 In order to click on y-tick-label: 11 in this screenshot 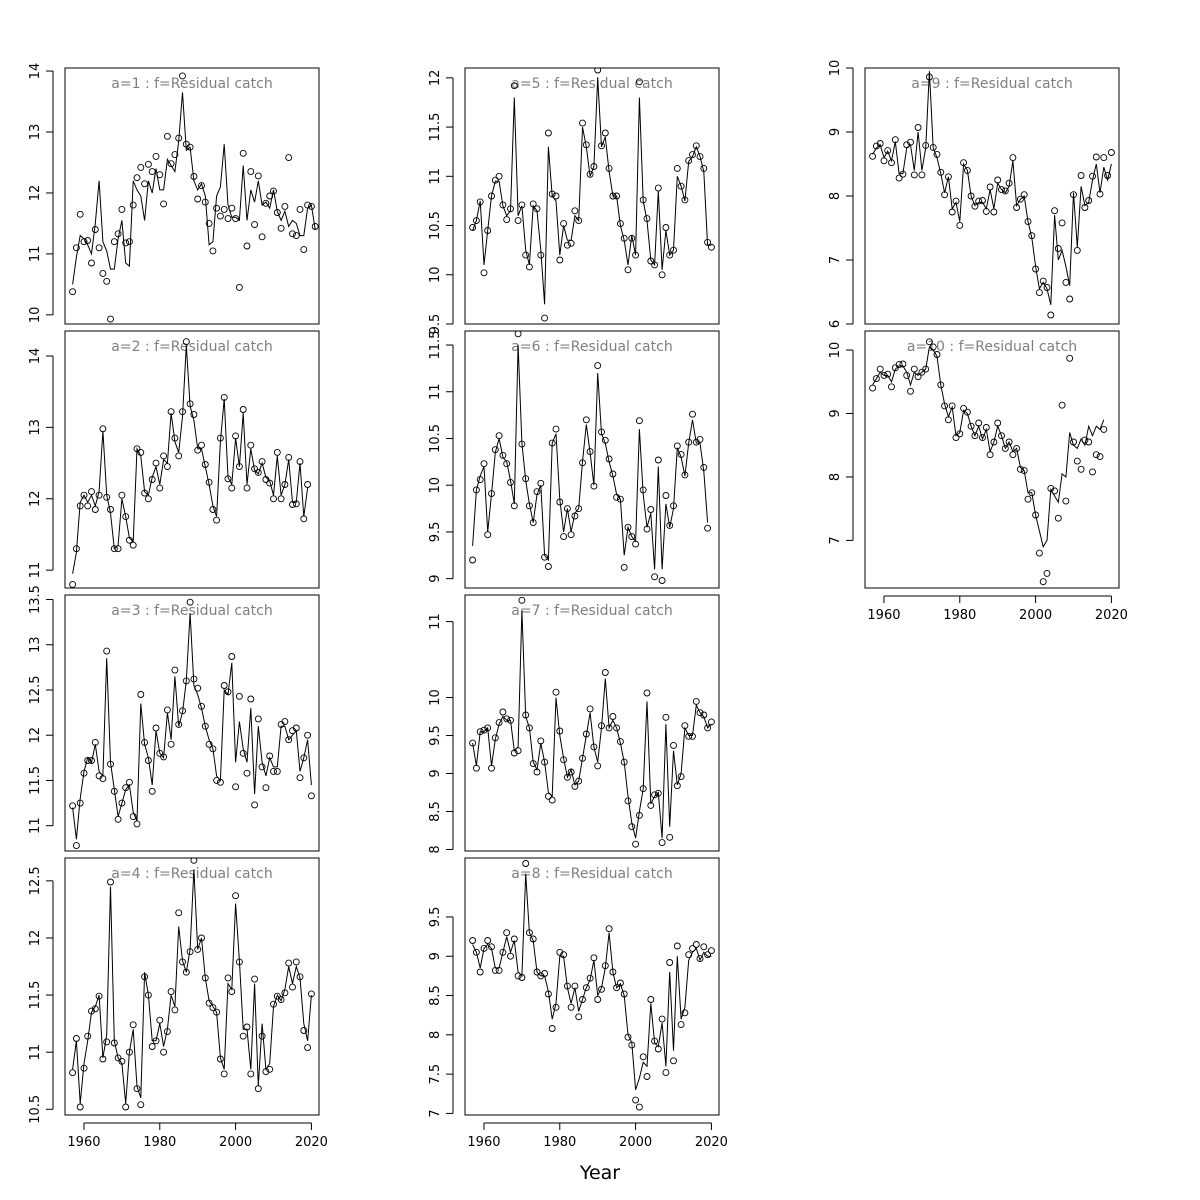, I will do `click(435, 621)`.